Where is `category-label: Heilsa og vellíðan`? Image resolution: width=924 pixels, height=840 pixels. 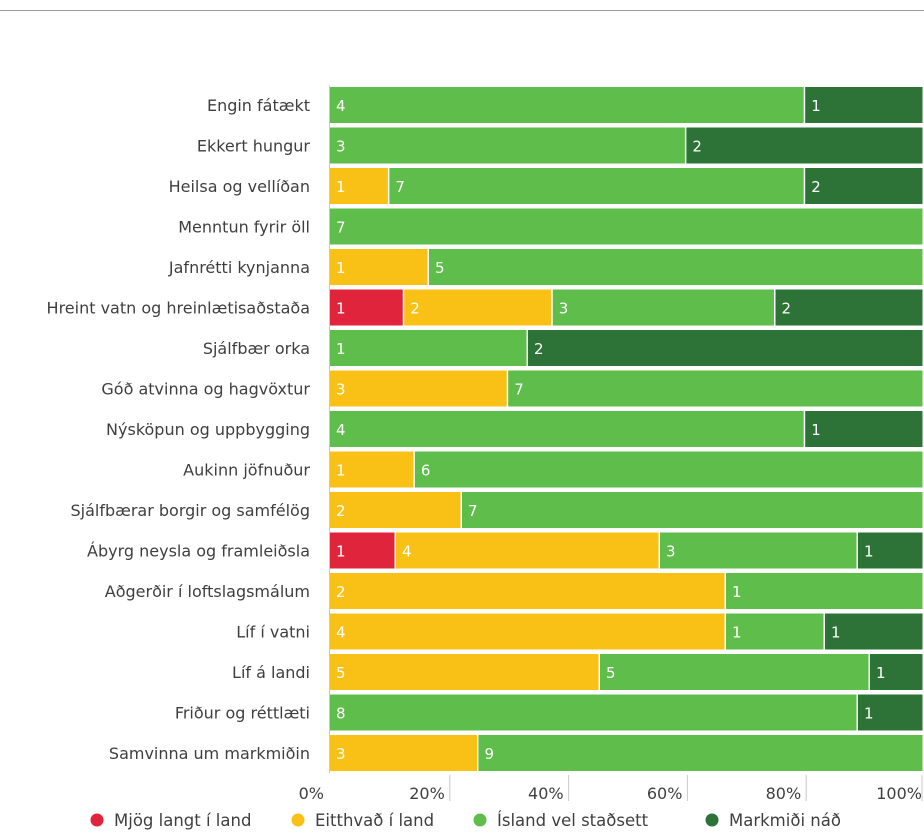 category-label: Heilsa og vellíðan is located at coordinates (239, 186).